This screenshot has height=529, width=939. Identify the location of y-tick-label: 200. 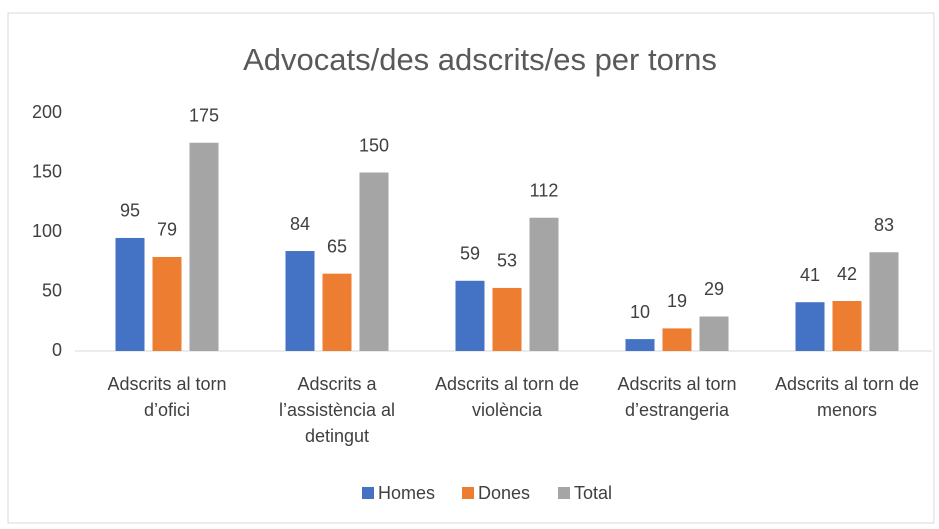
(47, 112).